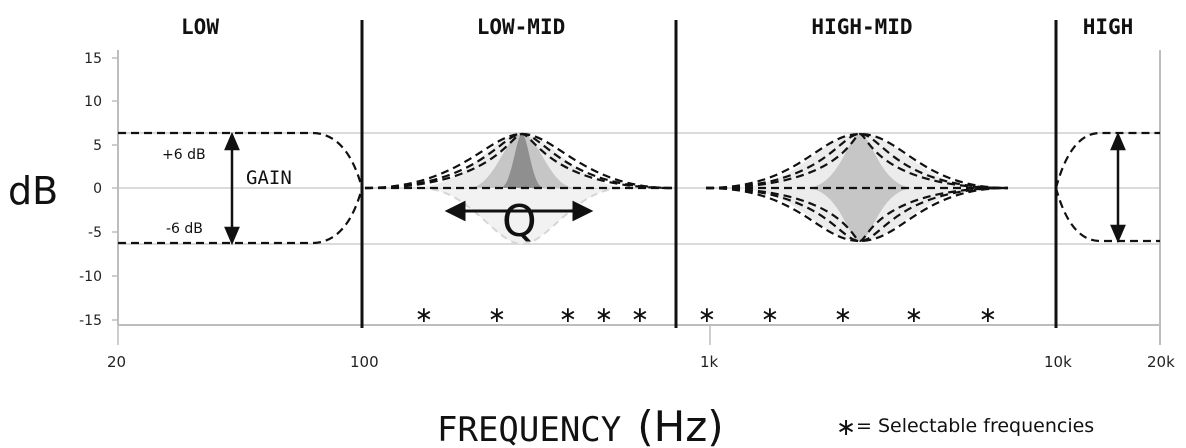  What do you see at coordinates (680, 425) in the screenshot?
I see `x-axis-unit: (Hz)` at bounding box center [680, 425].